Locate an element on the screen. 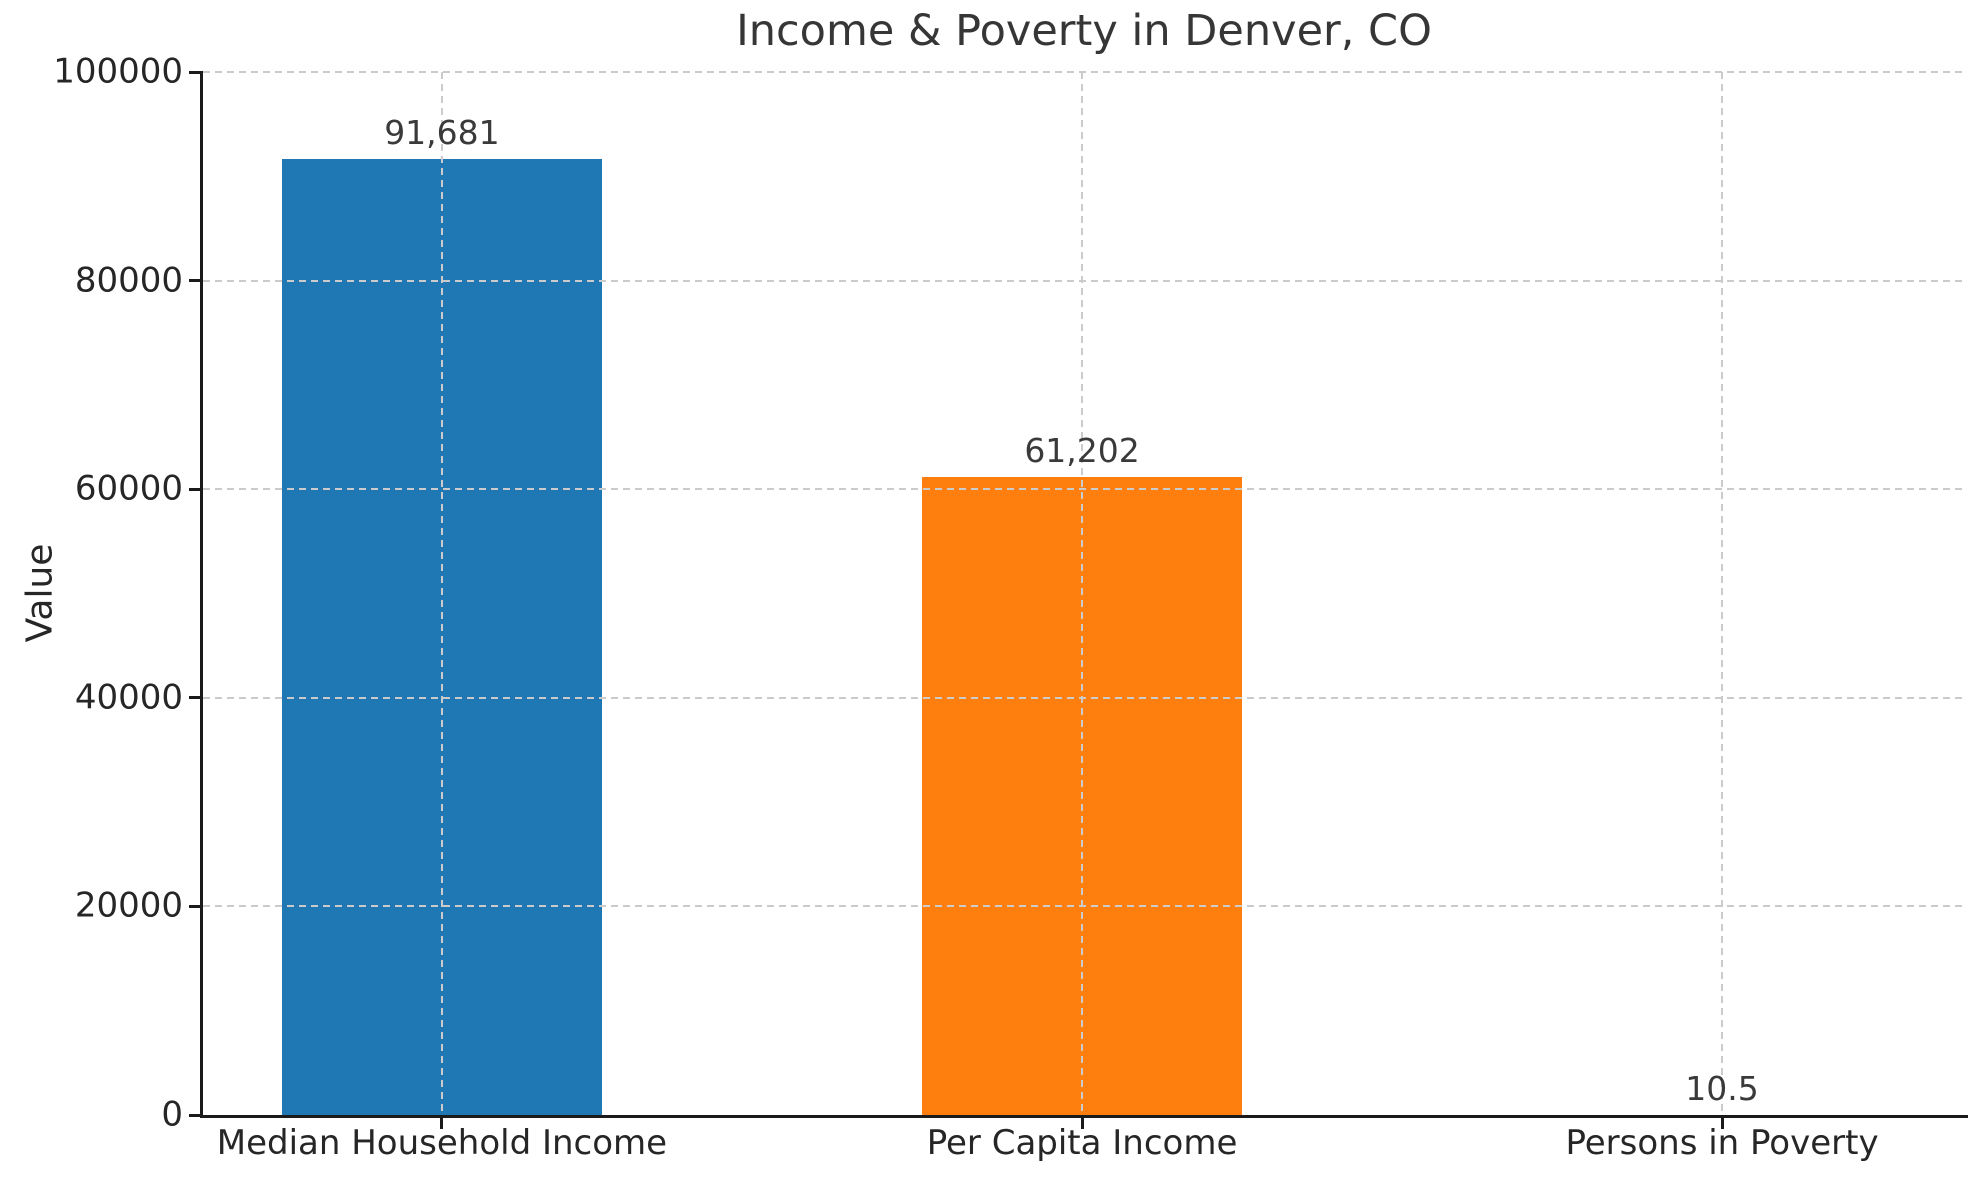  x-tick-label: Median Household Income is located at coordinates (442, 1143).